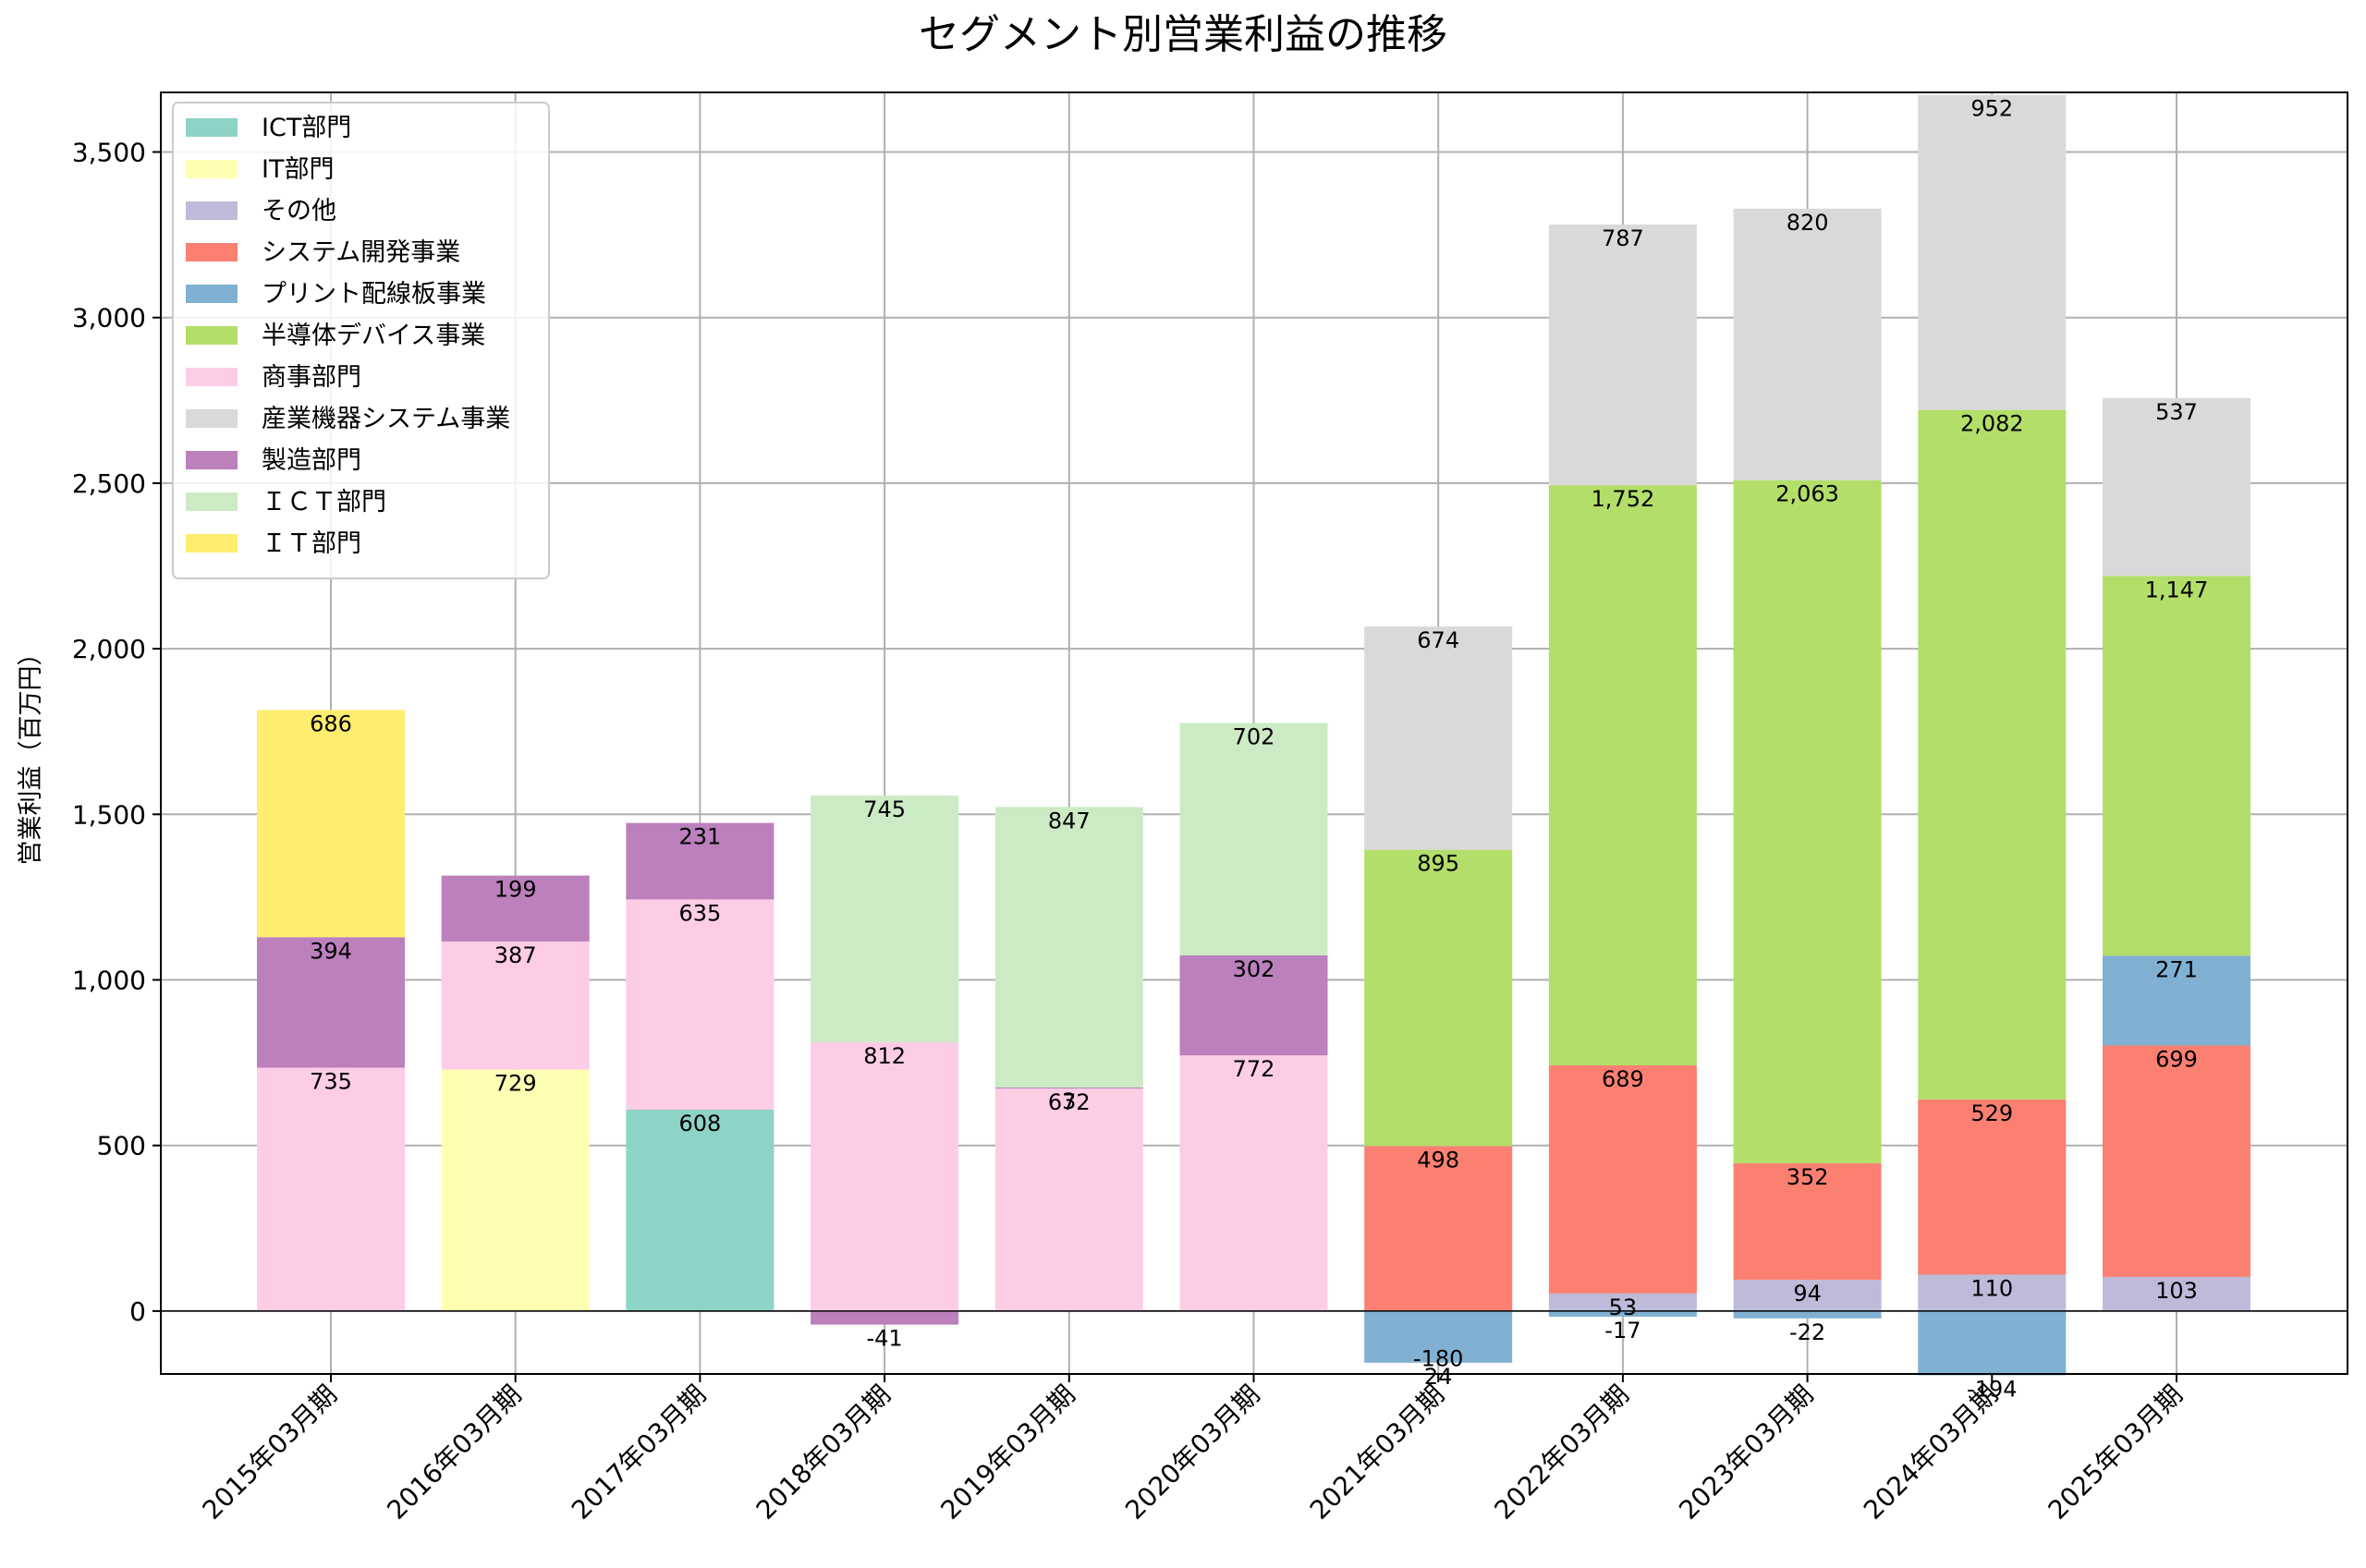  Describe the element at coordinates (700, 913) in the screenshot. I see `data-label: 635` at that location.